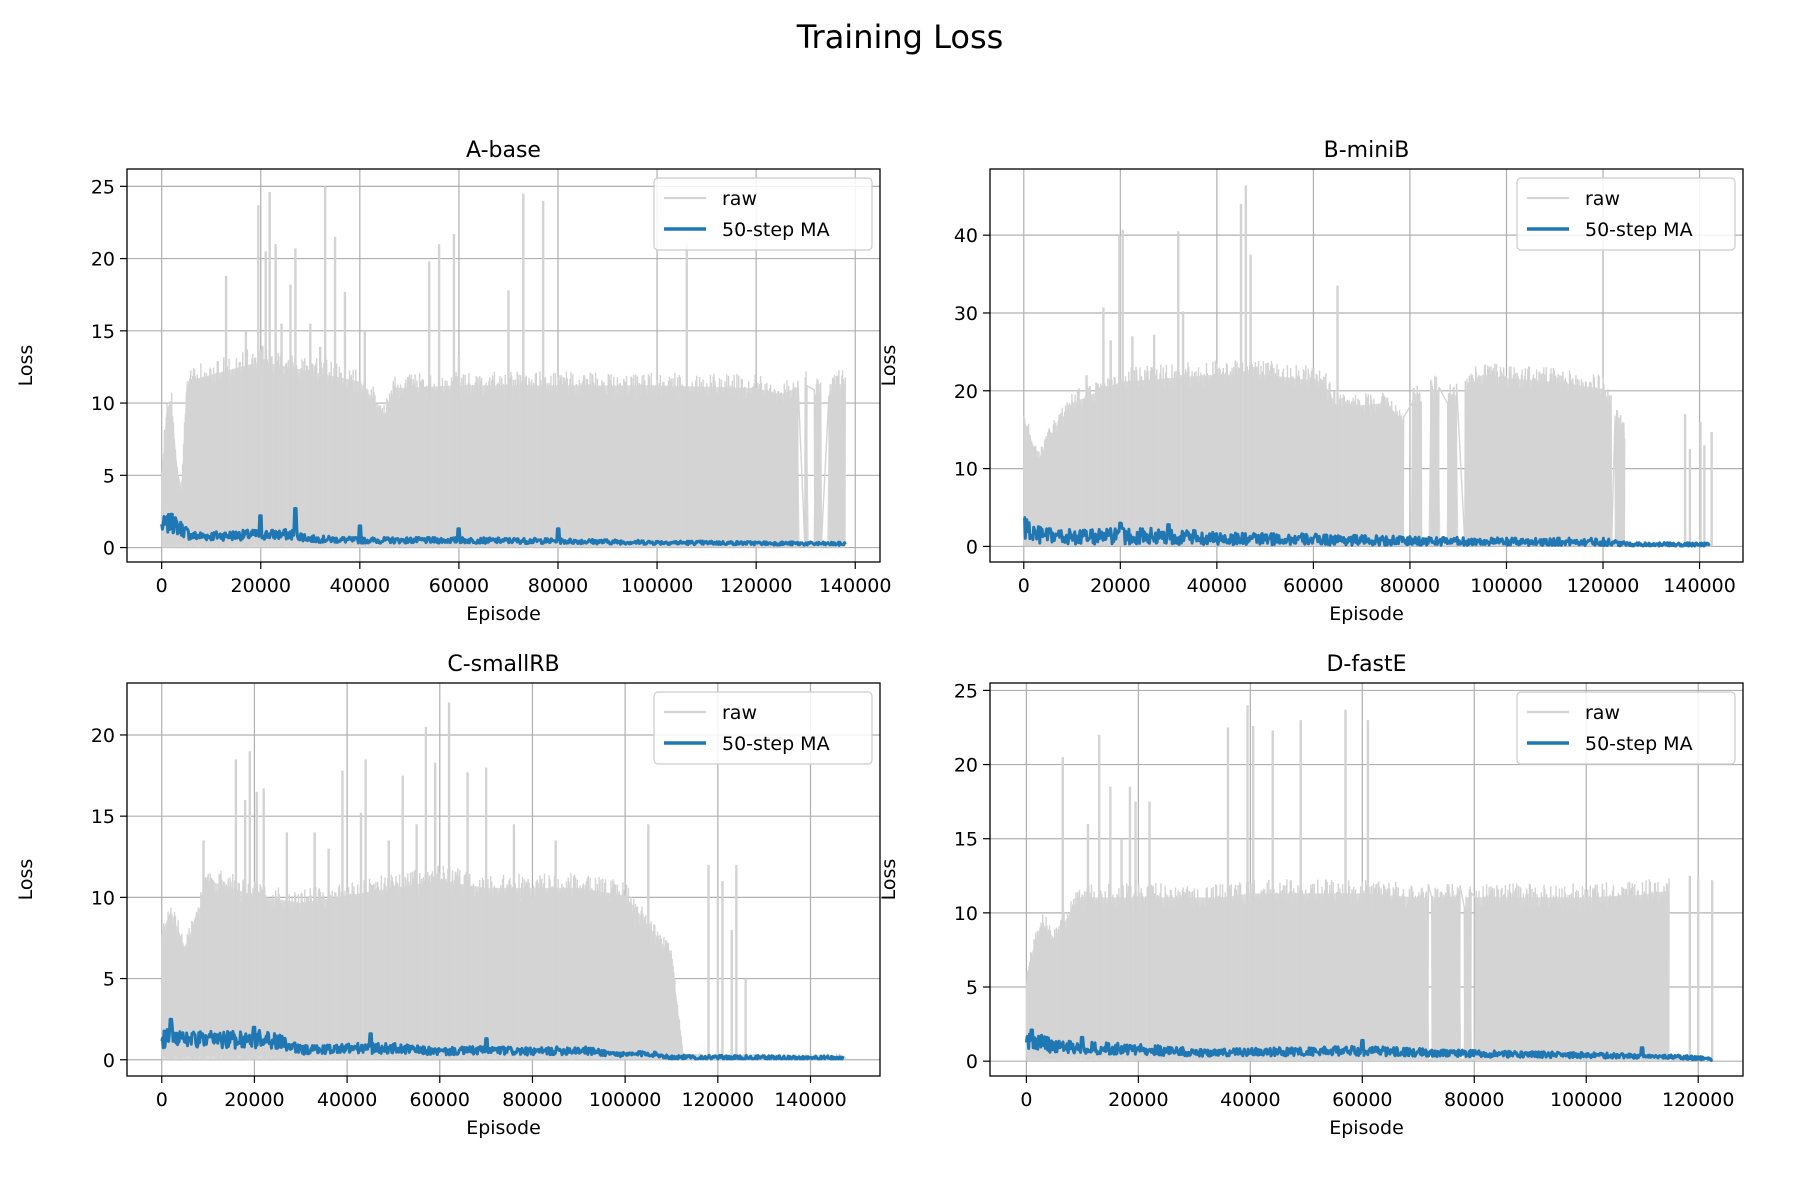 The width and height of the screenshot is (1800, 1200). What do you see at coordinates (503, 664) in the screenshot?
I see `subplot-title: C-smallRB` at bounding box center [503, 664].